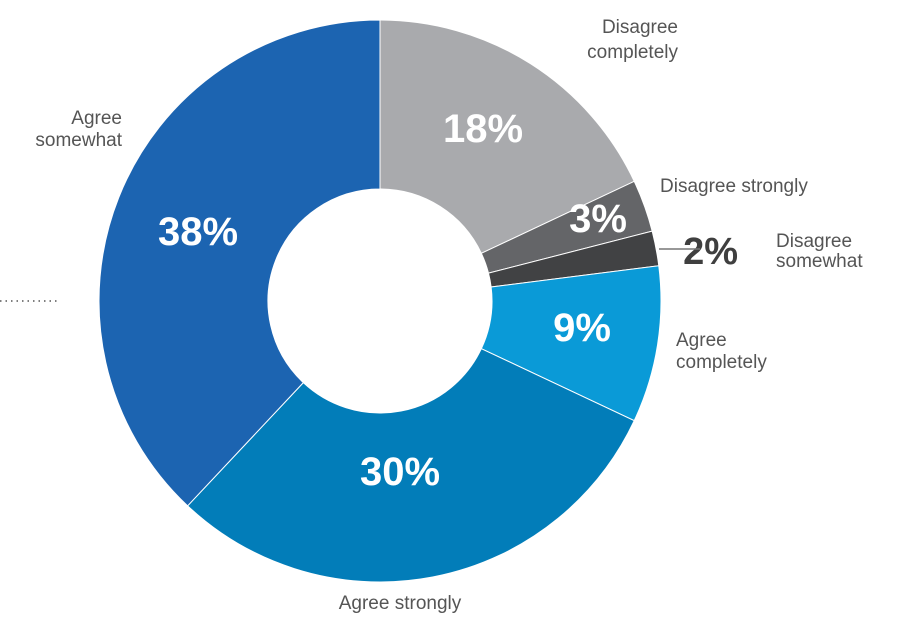  What do you see at coordinates (632, 40) in the screenshot?
I see `category-label-disagree-completely: Disagree completely` at bounding box center [632, 40].